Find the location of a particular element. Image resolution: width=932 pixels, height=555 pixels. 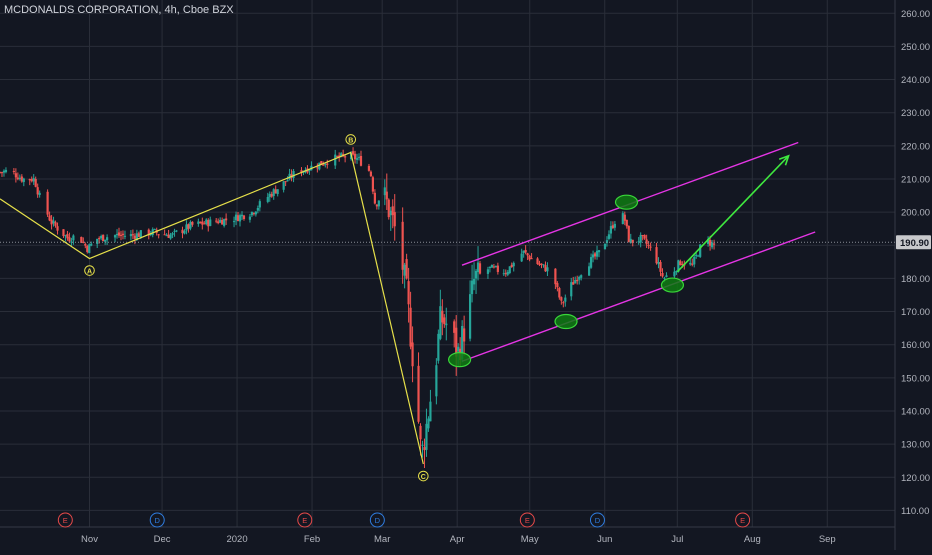

y-tick-label: 240.00 is located at coordinates (915, 80).